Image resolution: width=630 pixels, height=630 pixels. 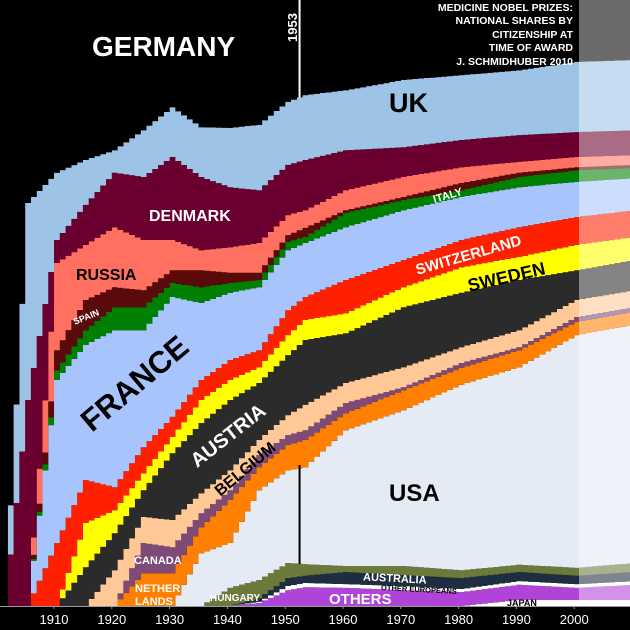 What do you see at coordinates (292, 27) in the screenshot?
I see `marker-year-label: 1953` at bounding box center [292, 27].